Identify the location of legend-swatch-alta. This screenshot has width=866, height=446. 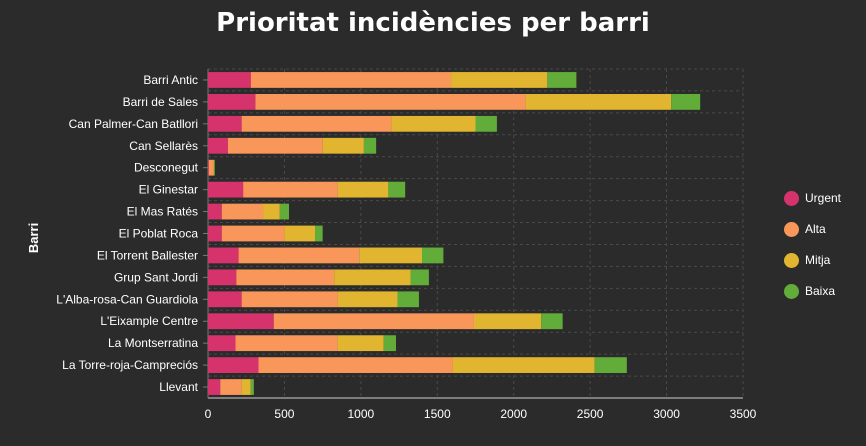
(791, 229).